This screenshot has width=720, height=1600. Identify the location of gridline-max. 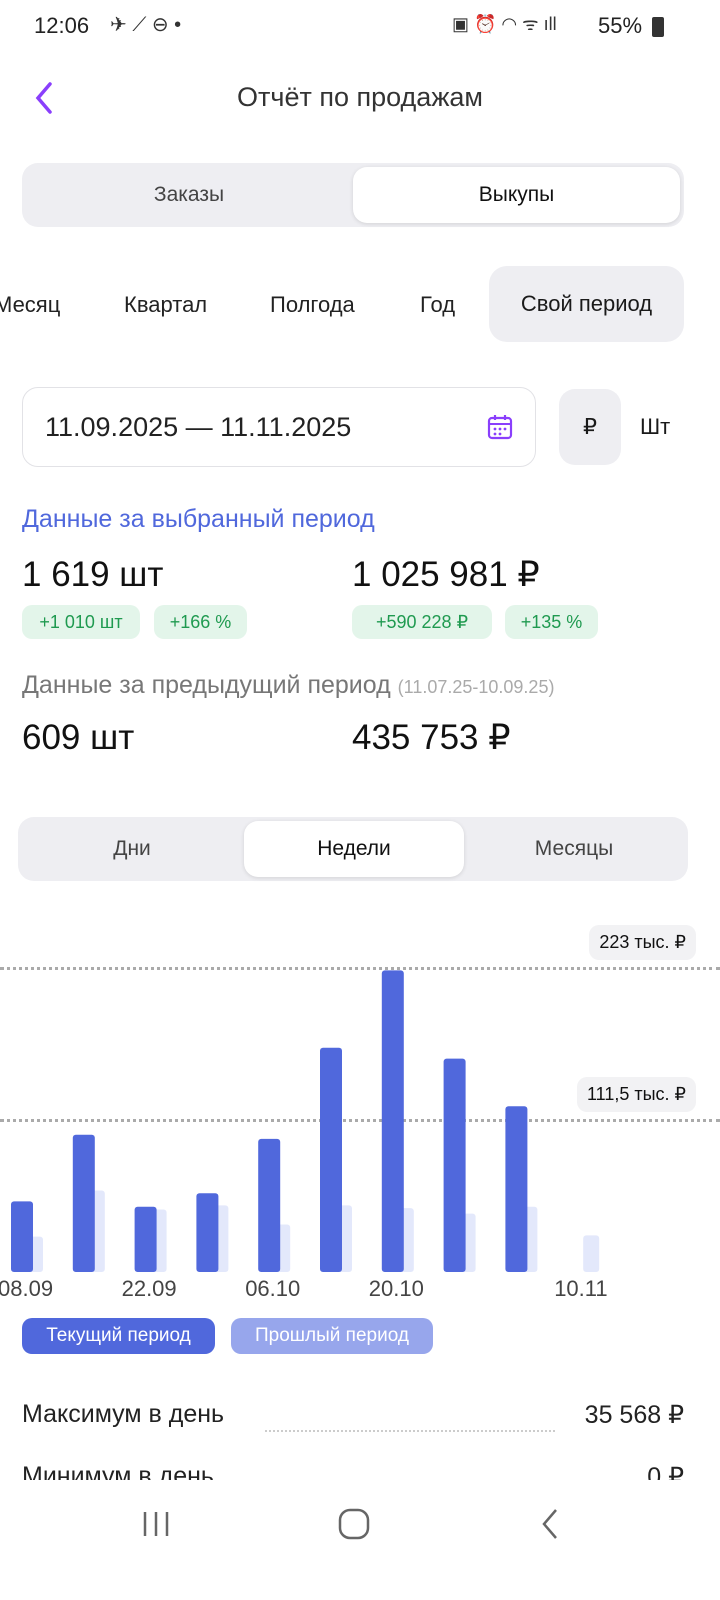
(360, 968).